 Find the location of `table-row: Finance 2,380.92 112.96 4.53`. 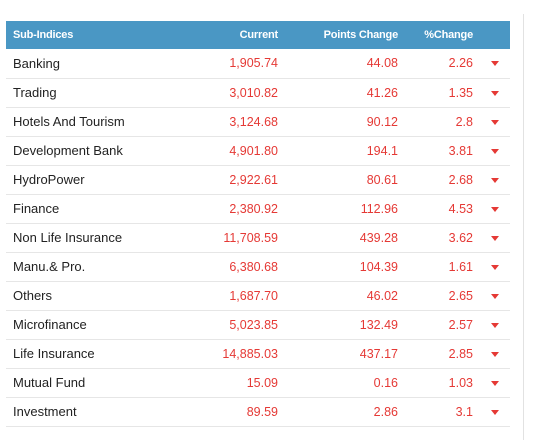

table-row: Finance 2,380.92 112.96 4.53 is located at coordinates (258, 208).